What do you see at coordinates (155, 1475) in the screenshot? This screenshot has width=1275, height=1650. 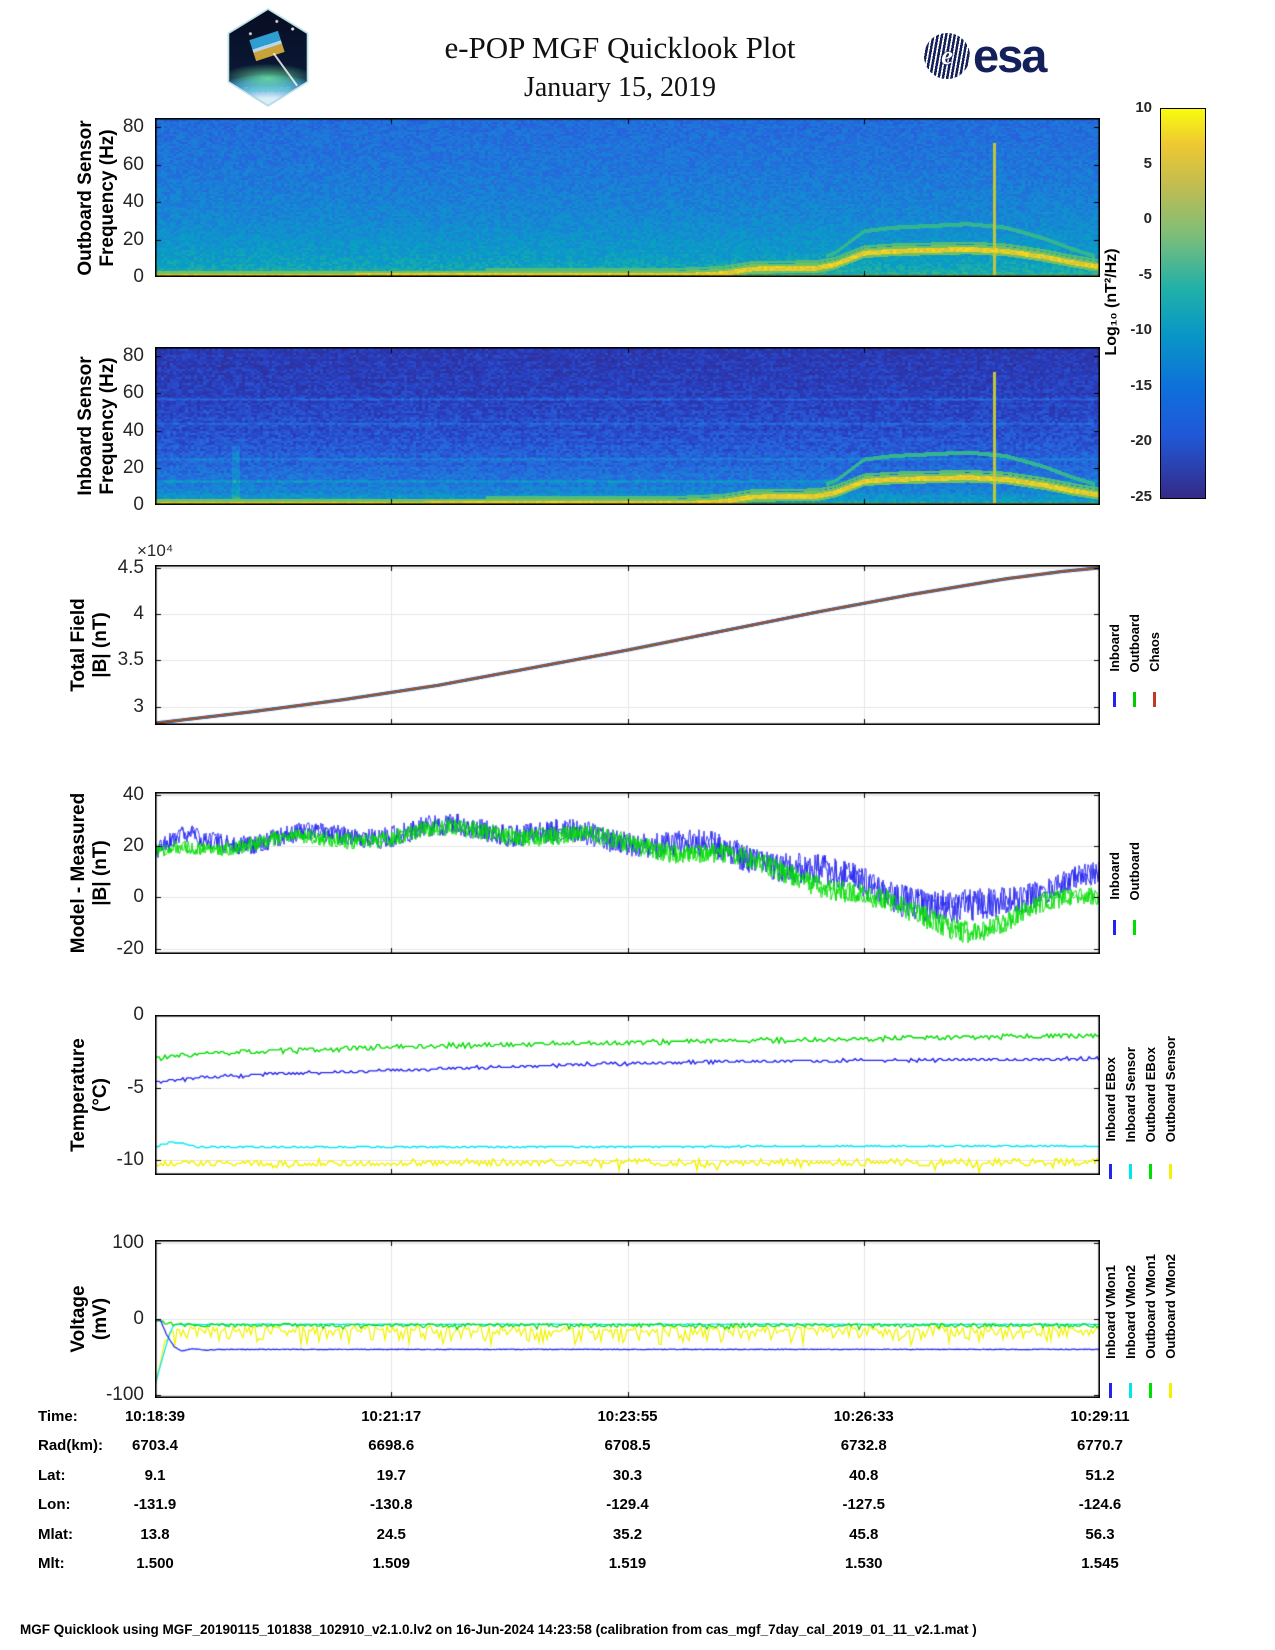 I see `table-cell: 9.1` at bounding box center [155, 1475].